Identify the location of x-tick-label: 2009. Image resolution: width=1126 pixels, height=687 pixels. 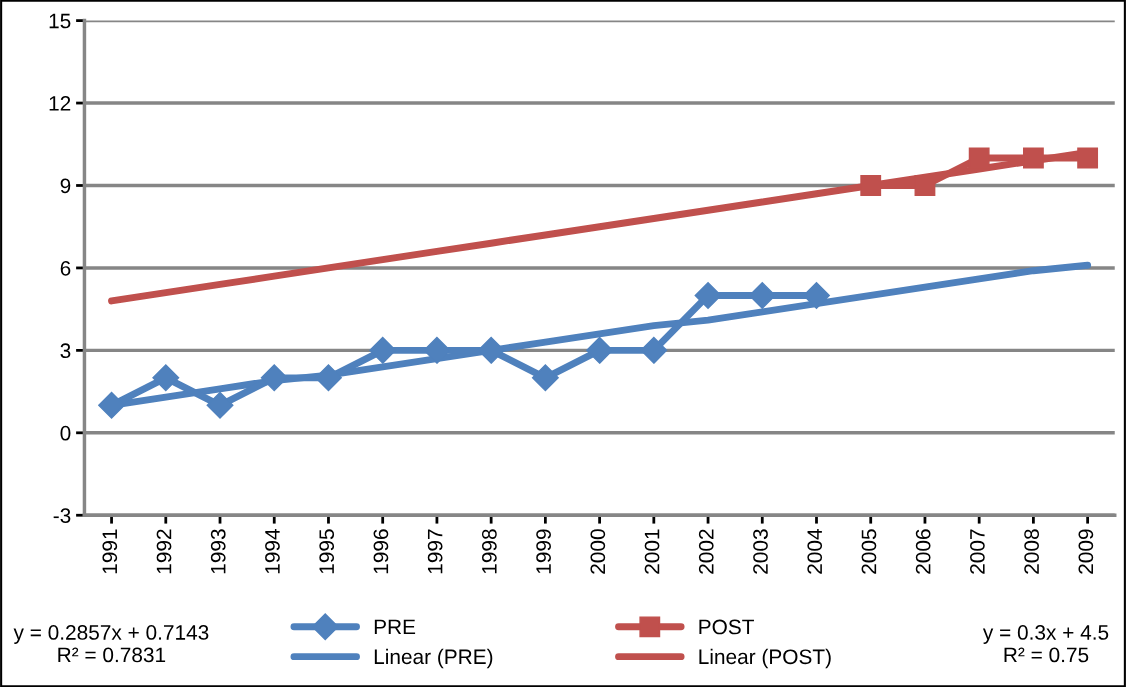
(1086, 551).